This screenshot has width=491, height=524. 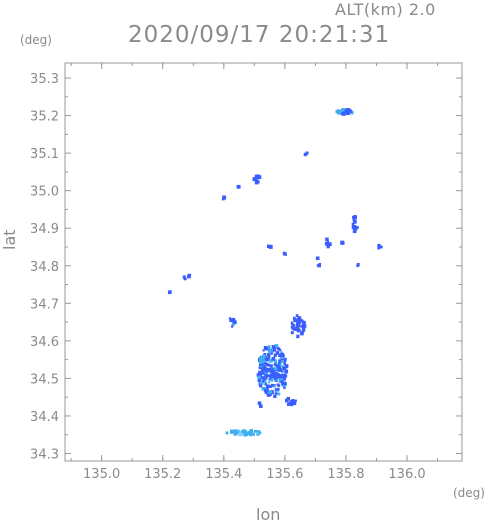 What do you see at coordinates (162, 474) in the screenshot?
I see `x-tick-label: 135.2` at bounding box center [162, 474].